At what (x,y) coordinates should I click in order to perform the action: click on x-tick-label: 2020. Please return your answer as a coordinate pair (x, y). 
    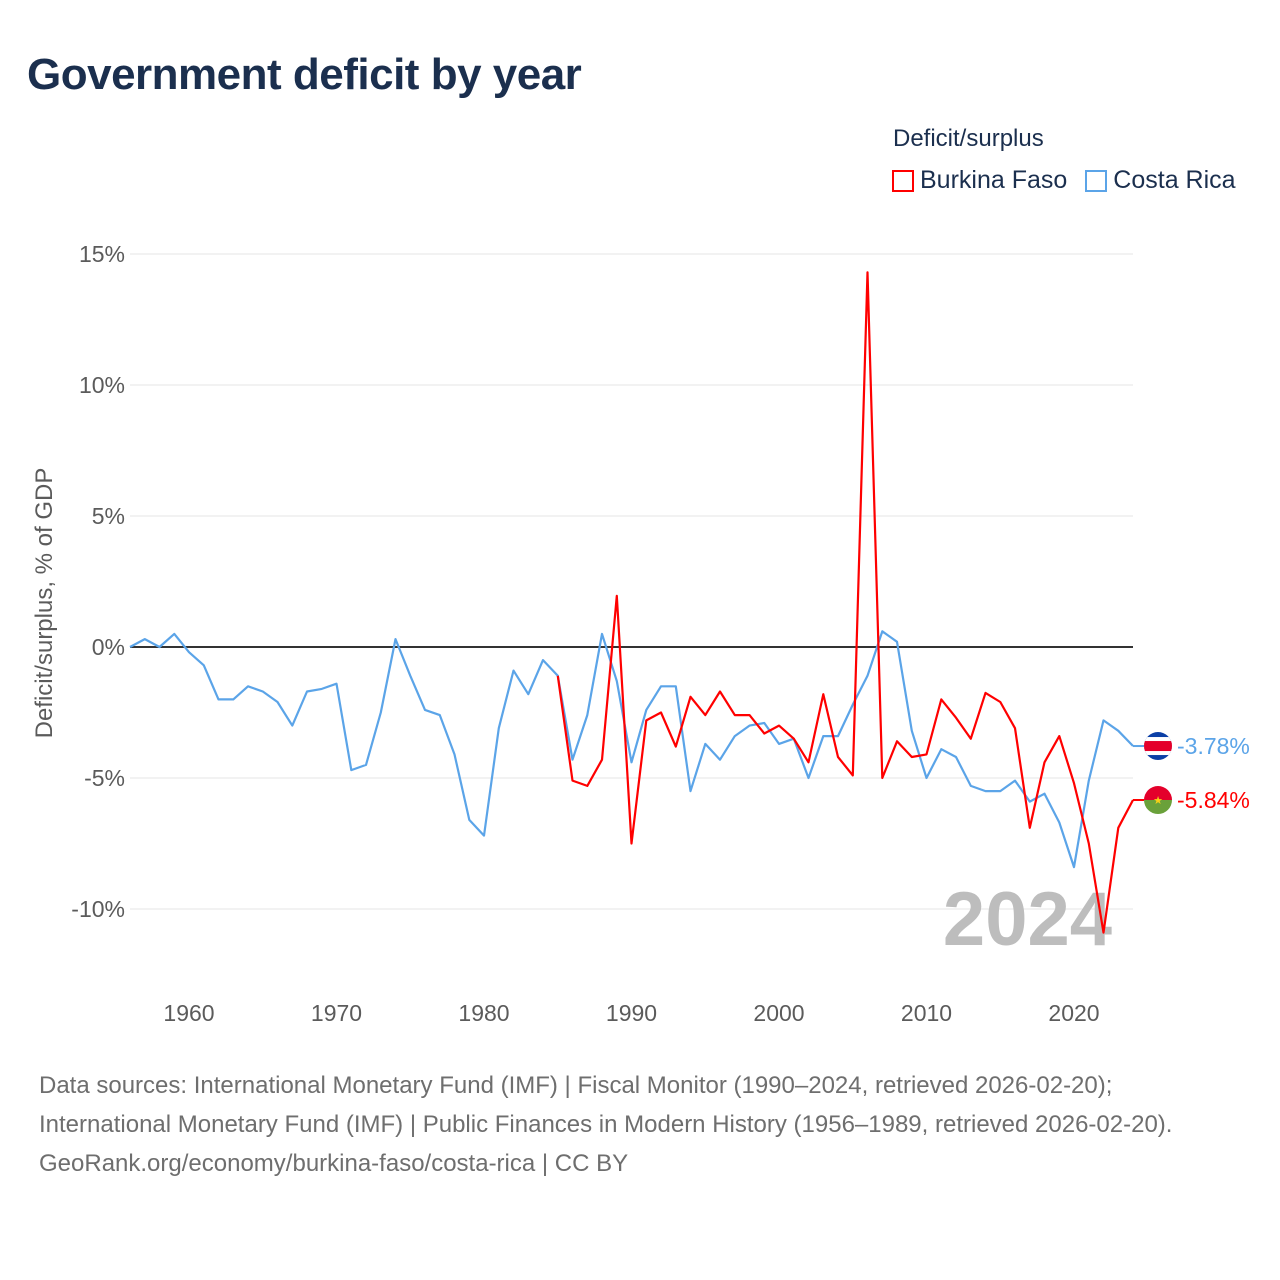
    Looking at the image, I should click on (1073, 1013).